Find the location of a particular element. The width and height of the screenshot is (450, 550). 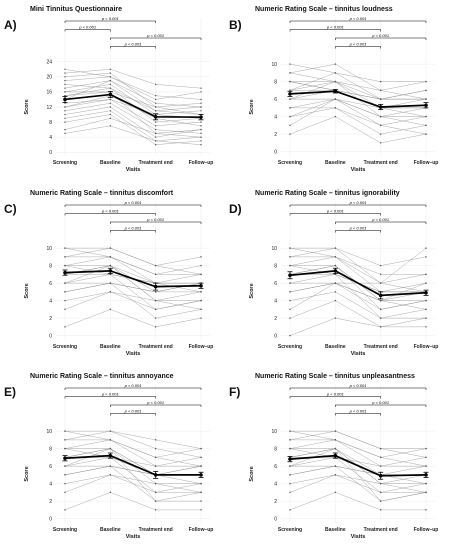

x-tick-label: Treatment end is located at coordinates (381, 347).